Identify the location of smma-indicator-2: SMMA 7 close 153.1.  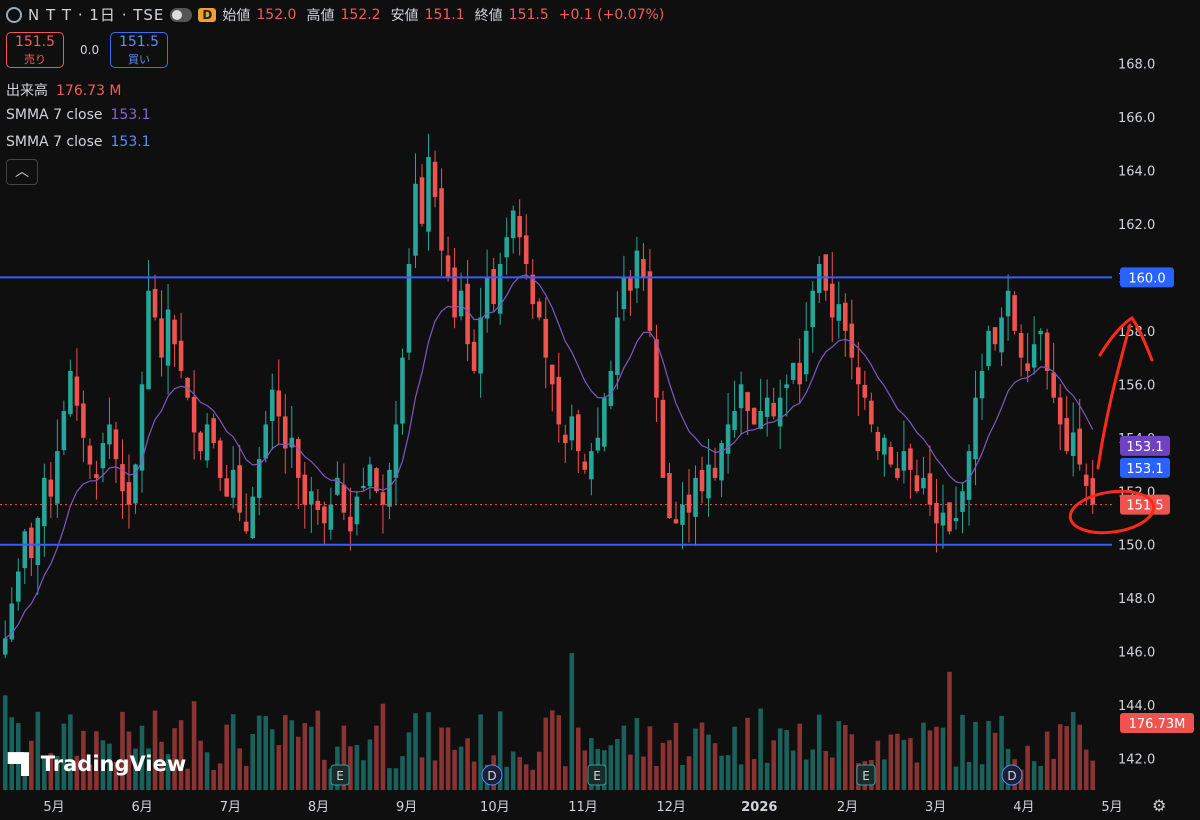
(78, 142).